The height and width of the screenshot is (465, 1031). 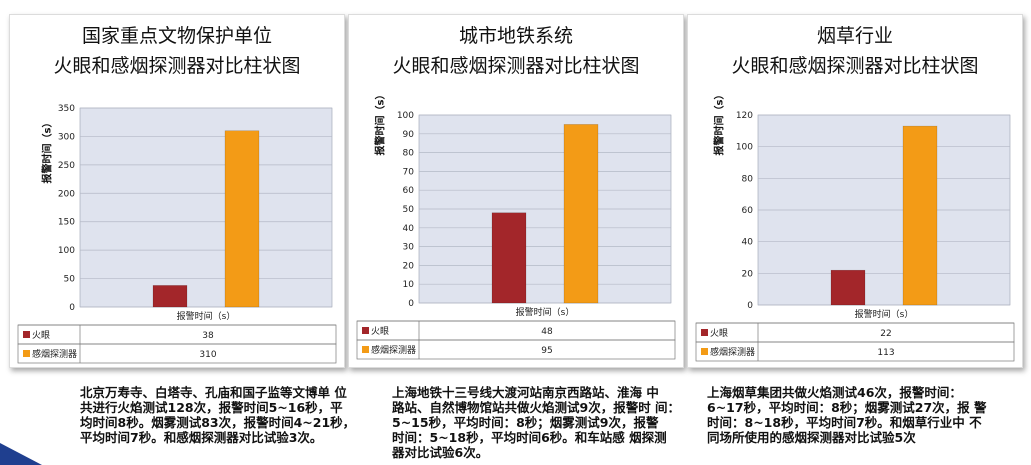 I want to click on data-label: 95, so click(x=546, y=351).